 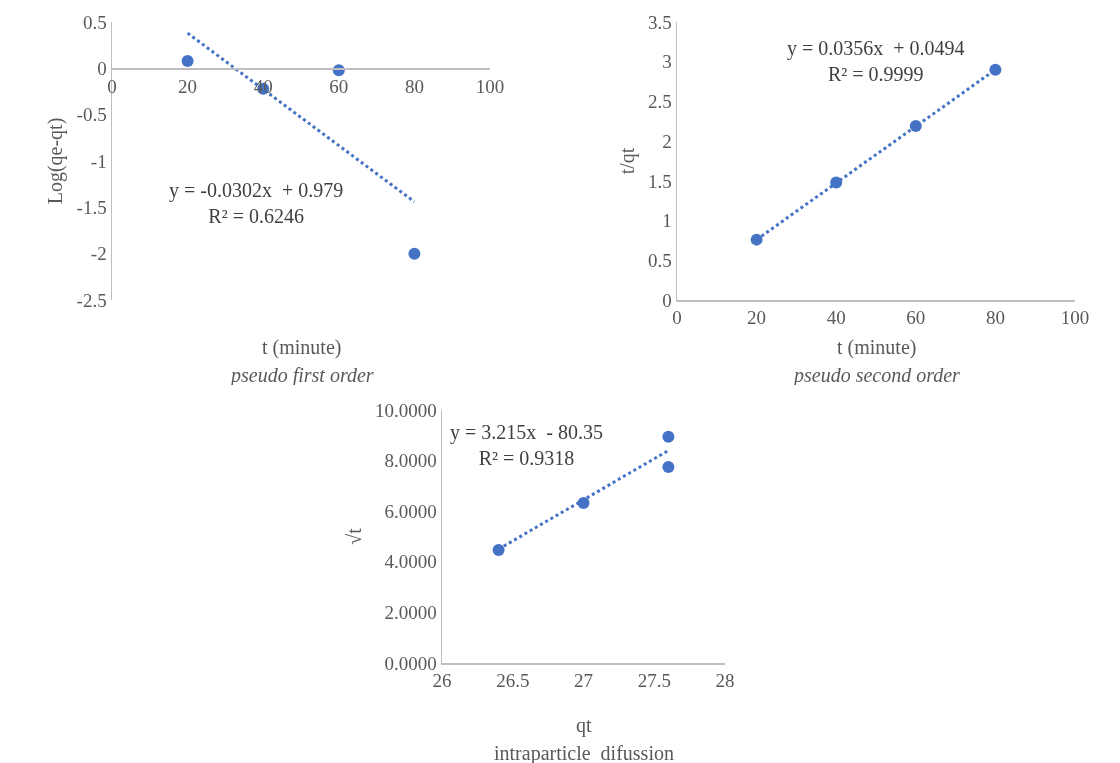 I want to click on y-tick-label: 4.0000, so click(x=410, y=562).